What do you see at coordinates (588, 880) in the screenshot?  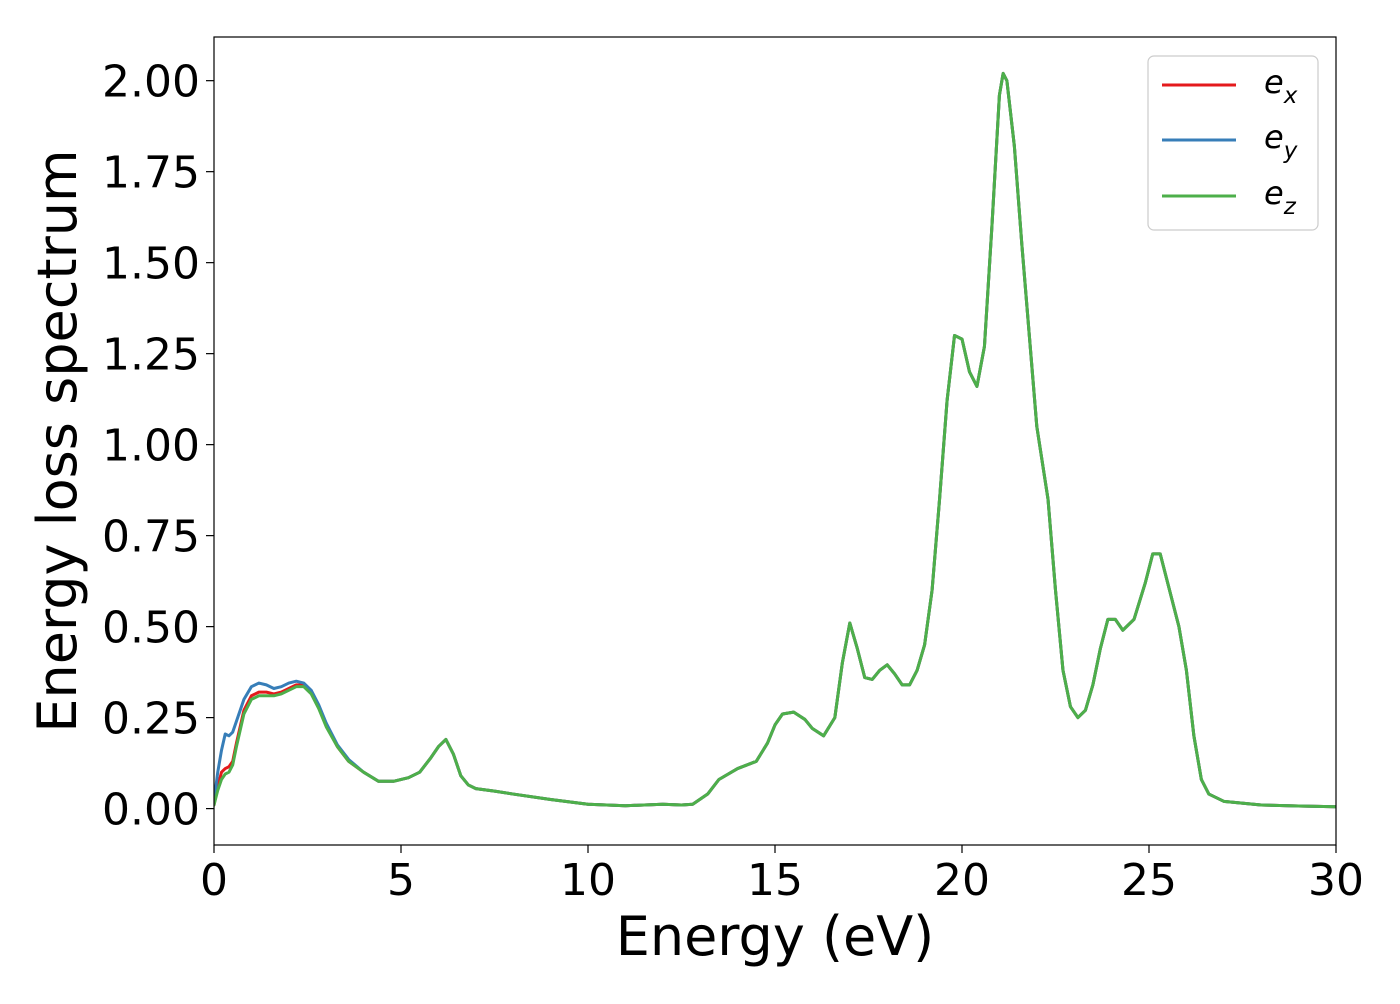 I see `x-tick-label: 10` at bounding box center [588, 880].